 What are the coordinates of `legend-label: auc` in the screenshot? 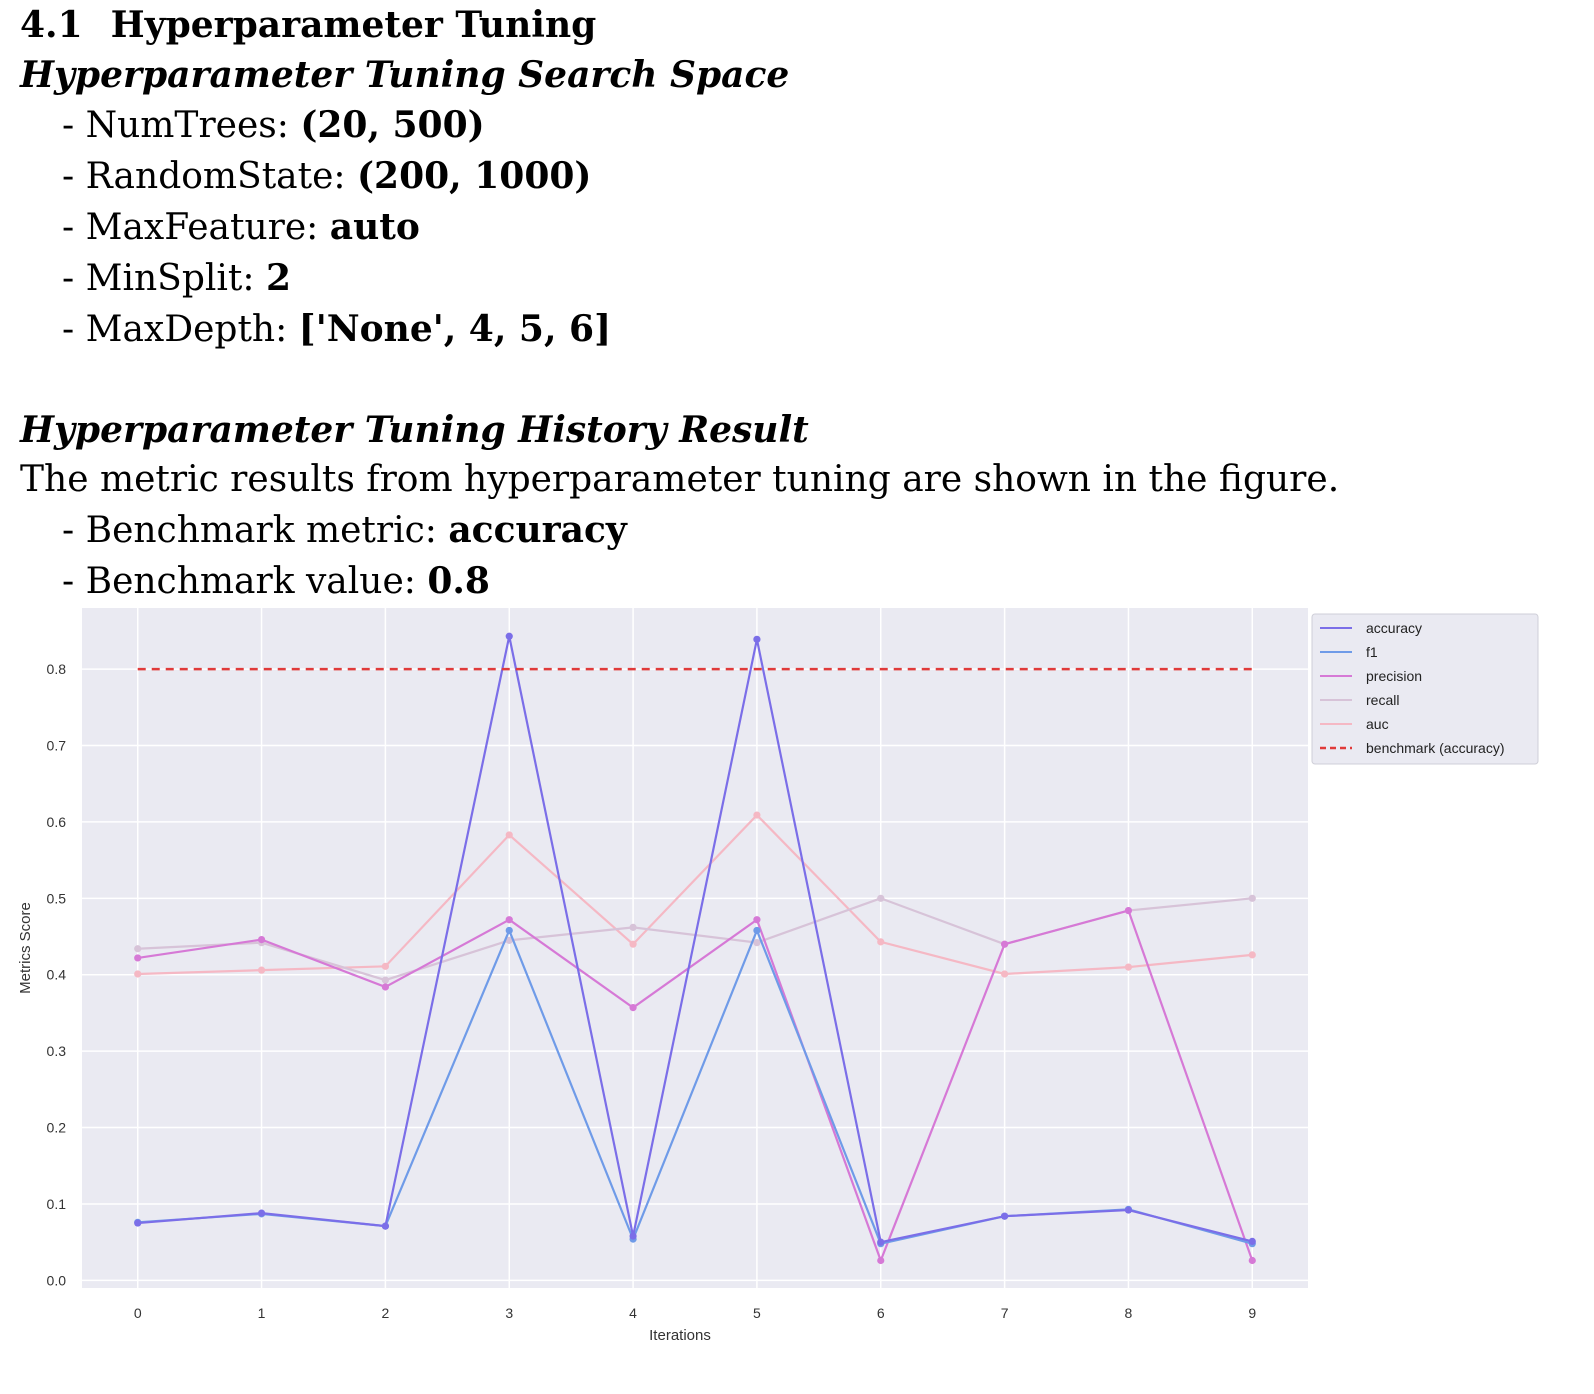 It's located at (1377, 724).